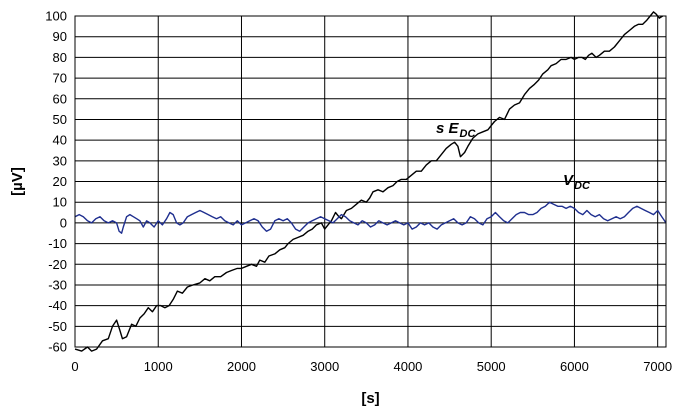 The height and width of the screenshot is (412, 675). I want to click on y-tick-label: 90, so click(60, 36).